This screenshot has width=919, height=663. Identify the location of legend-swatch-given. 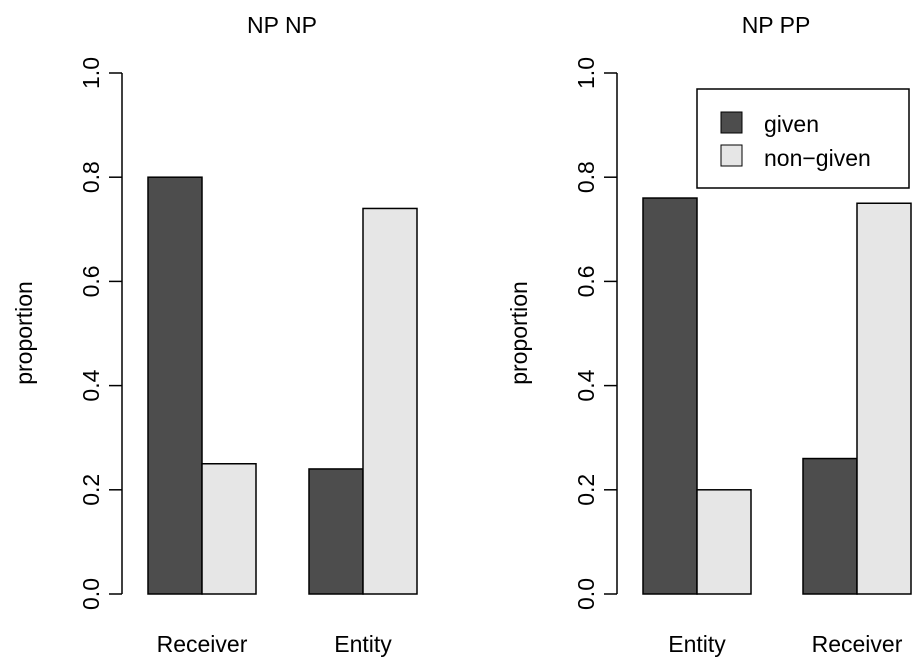
(731, 122).